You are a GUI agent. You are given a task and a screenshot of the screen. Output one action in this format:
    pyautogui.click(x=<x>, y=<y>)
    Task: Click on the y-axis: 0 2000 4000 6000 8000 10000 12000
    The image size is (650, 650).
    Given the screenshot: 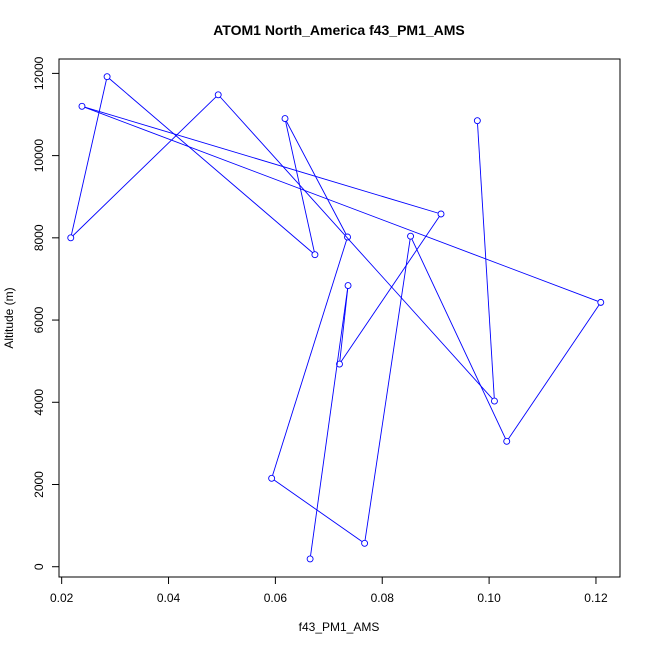 What is the action you would take?
    pyautogui.click(x=46, y=313)
    